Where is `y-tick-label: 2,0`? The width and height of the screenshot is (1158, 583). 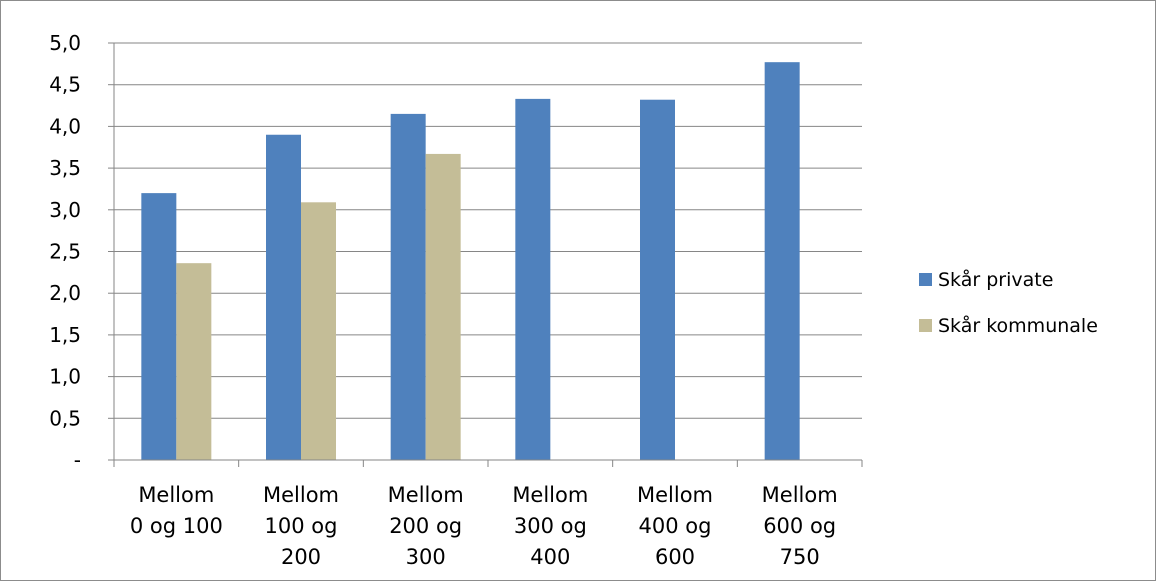
y-tick-label: 2,0 is located at coordinates (65, 293).